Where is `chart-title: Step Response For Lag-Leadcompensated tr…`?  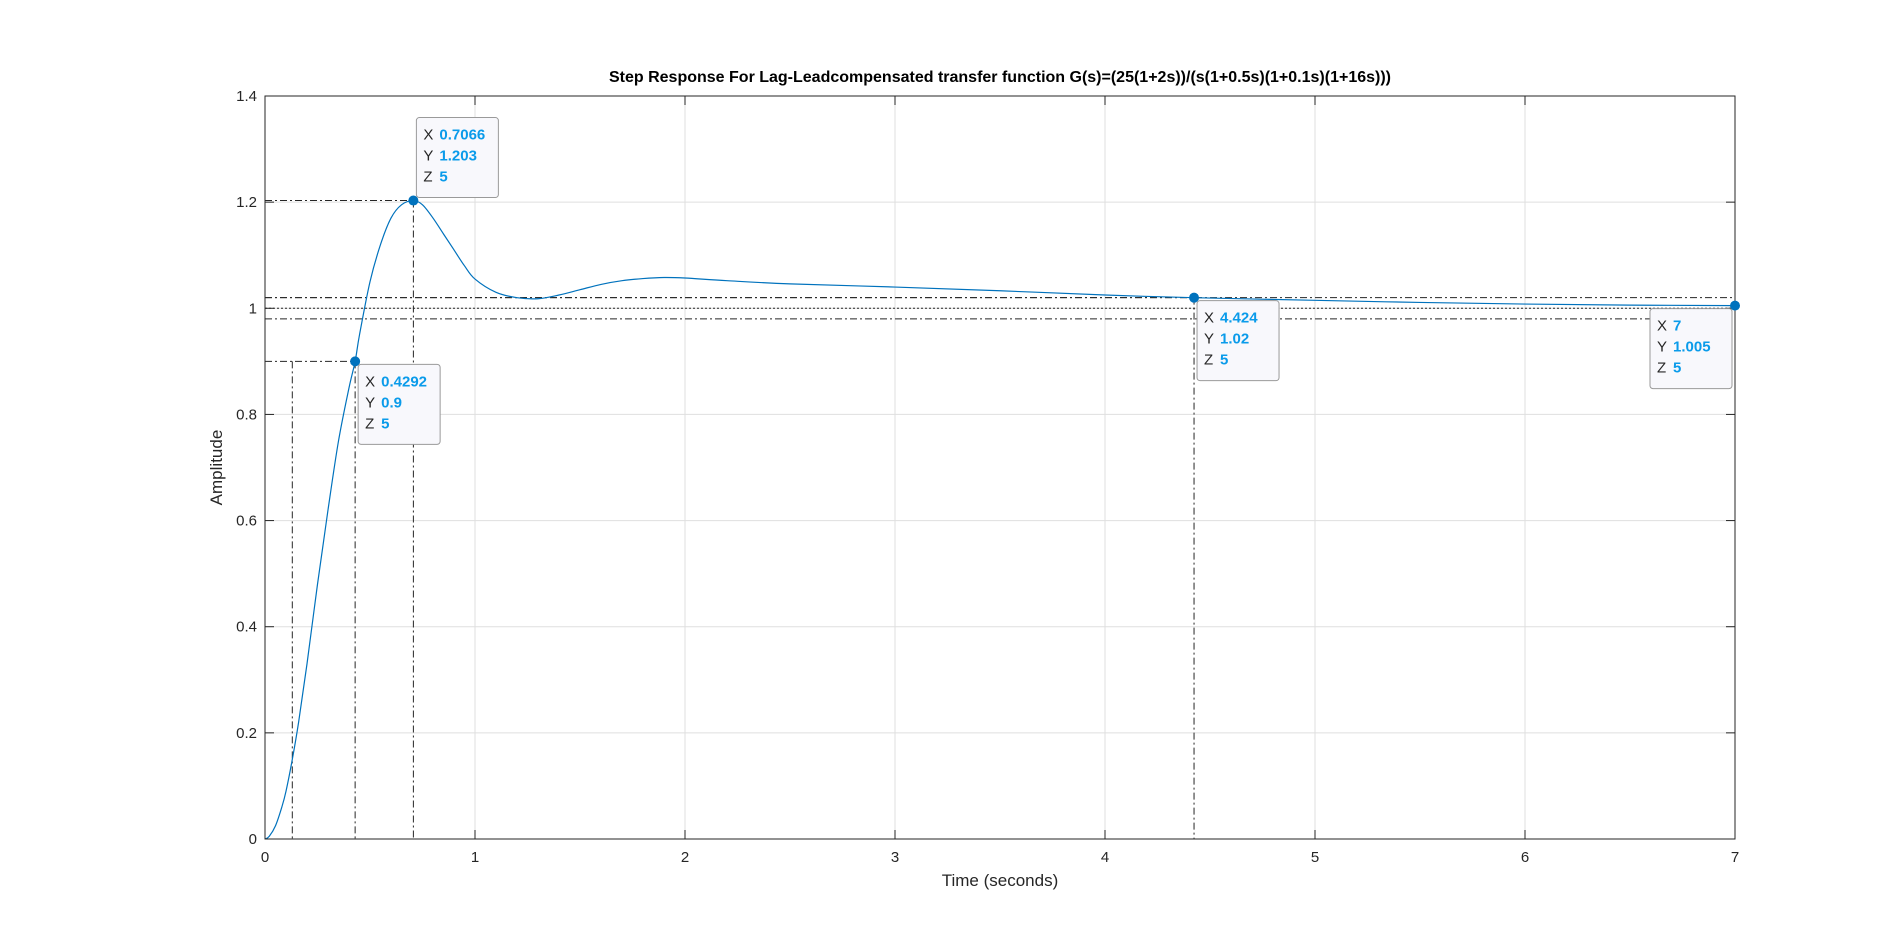
chart-title: Step Response For Lag-Leadcompensated tr… is located at coordinates (1000, 77).